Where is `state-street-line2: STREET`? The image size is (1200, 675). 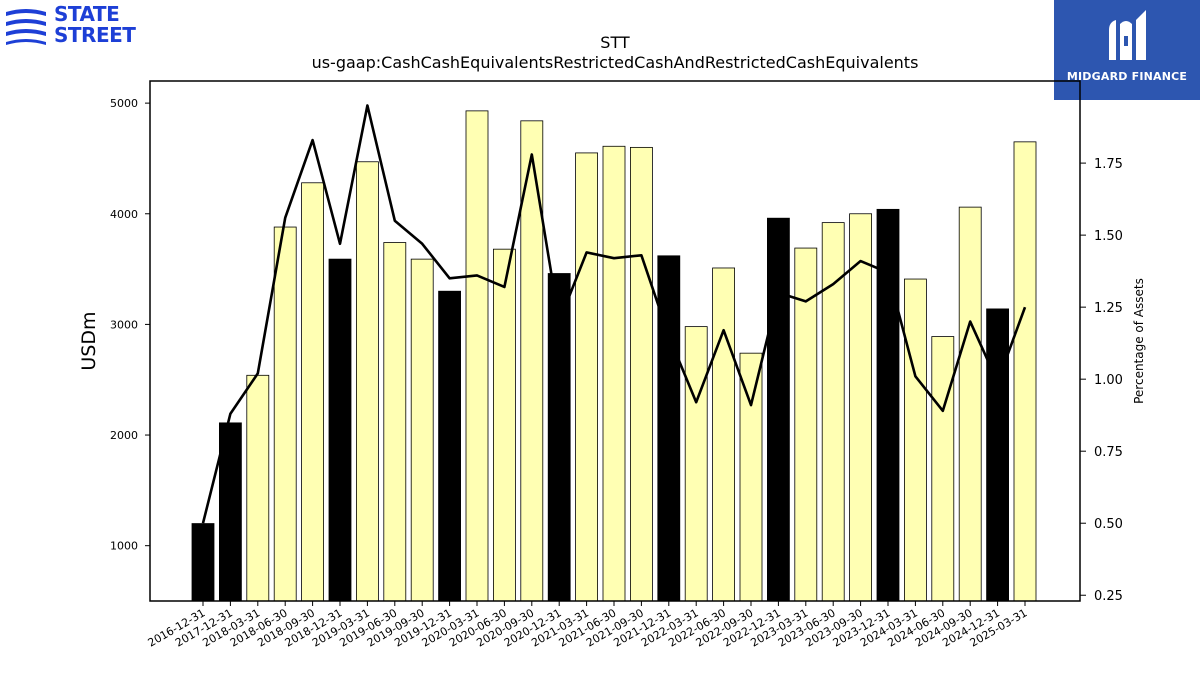
state-street-line2: STREET is located at coordinates (95, 35).